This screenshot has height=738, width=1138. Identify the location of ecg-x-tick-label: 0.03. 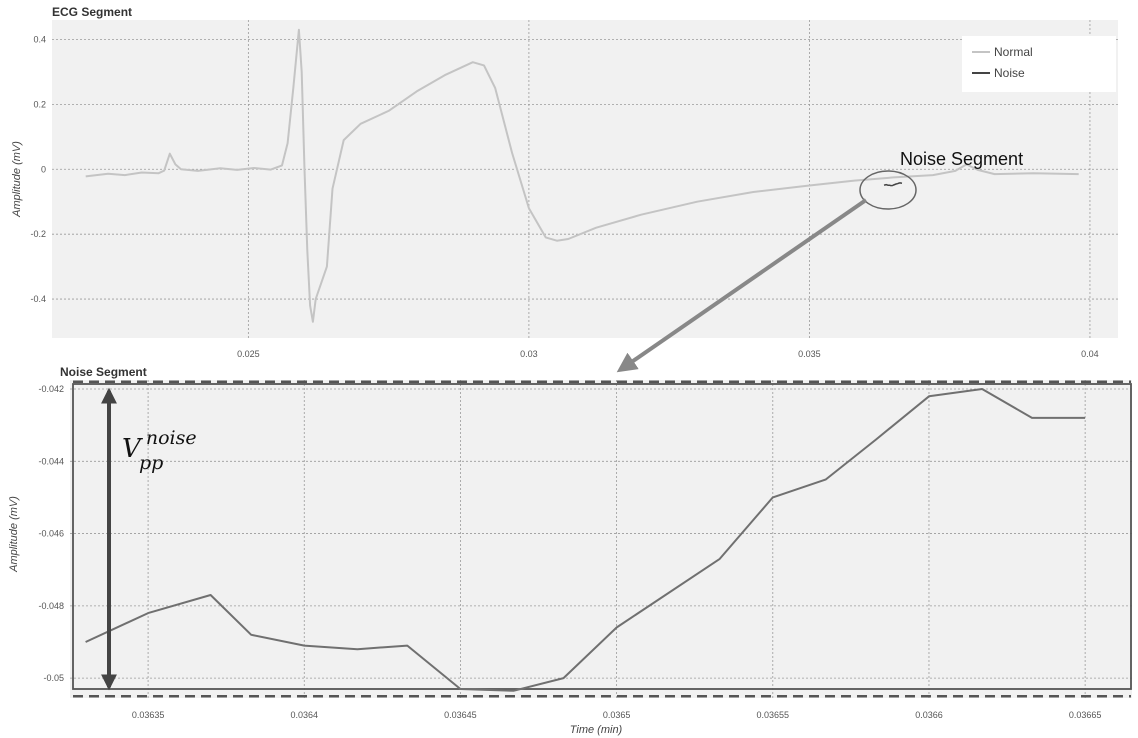
(529, 354).